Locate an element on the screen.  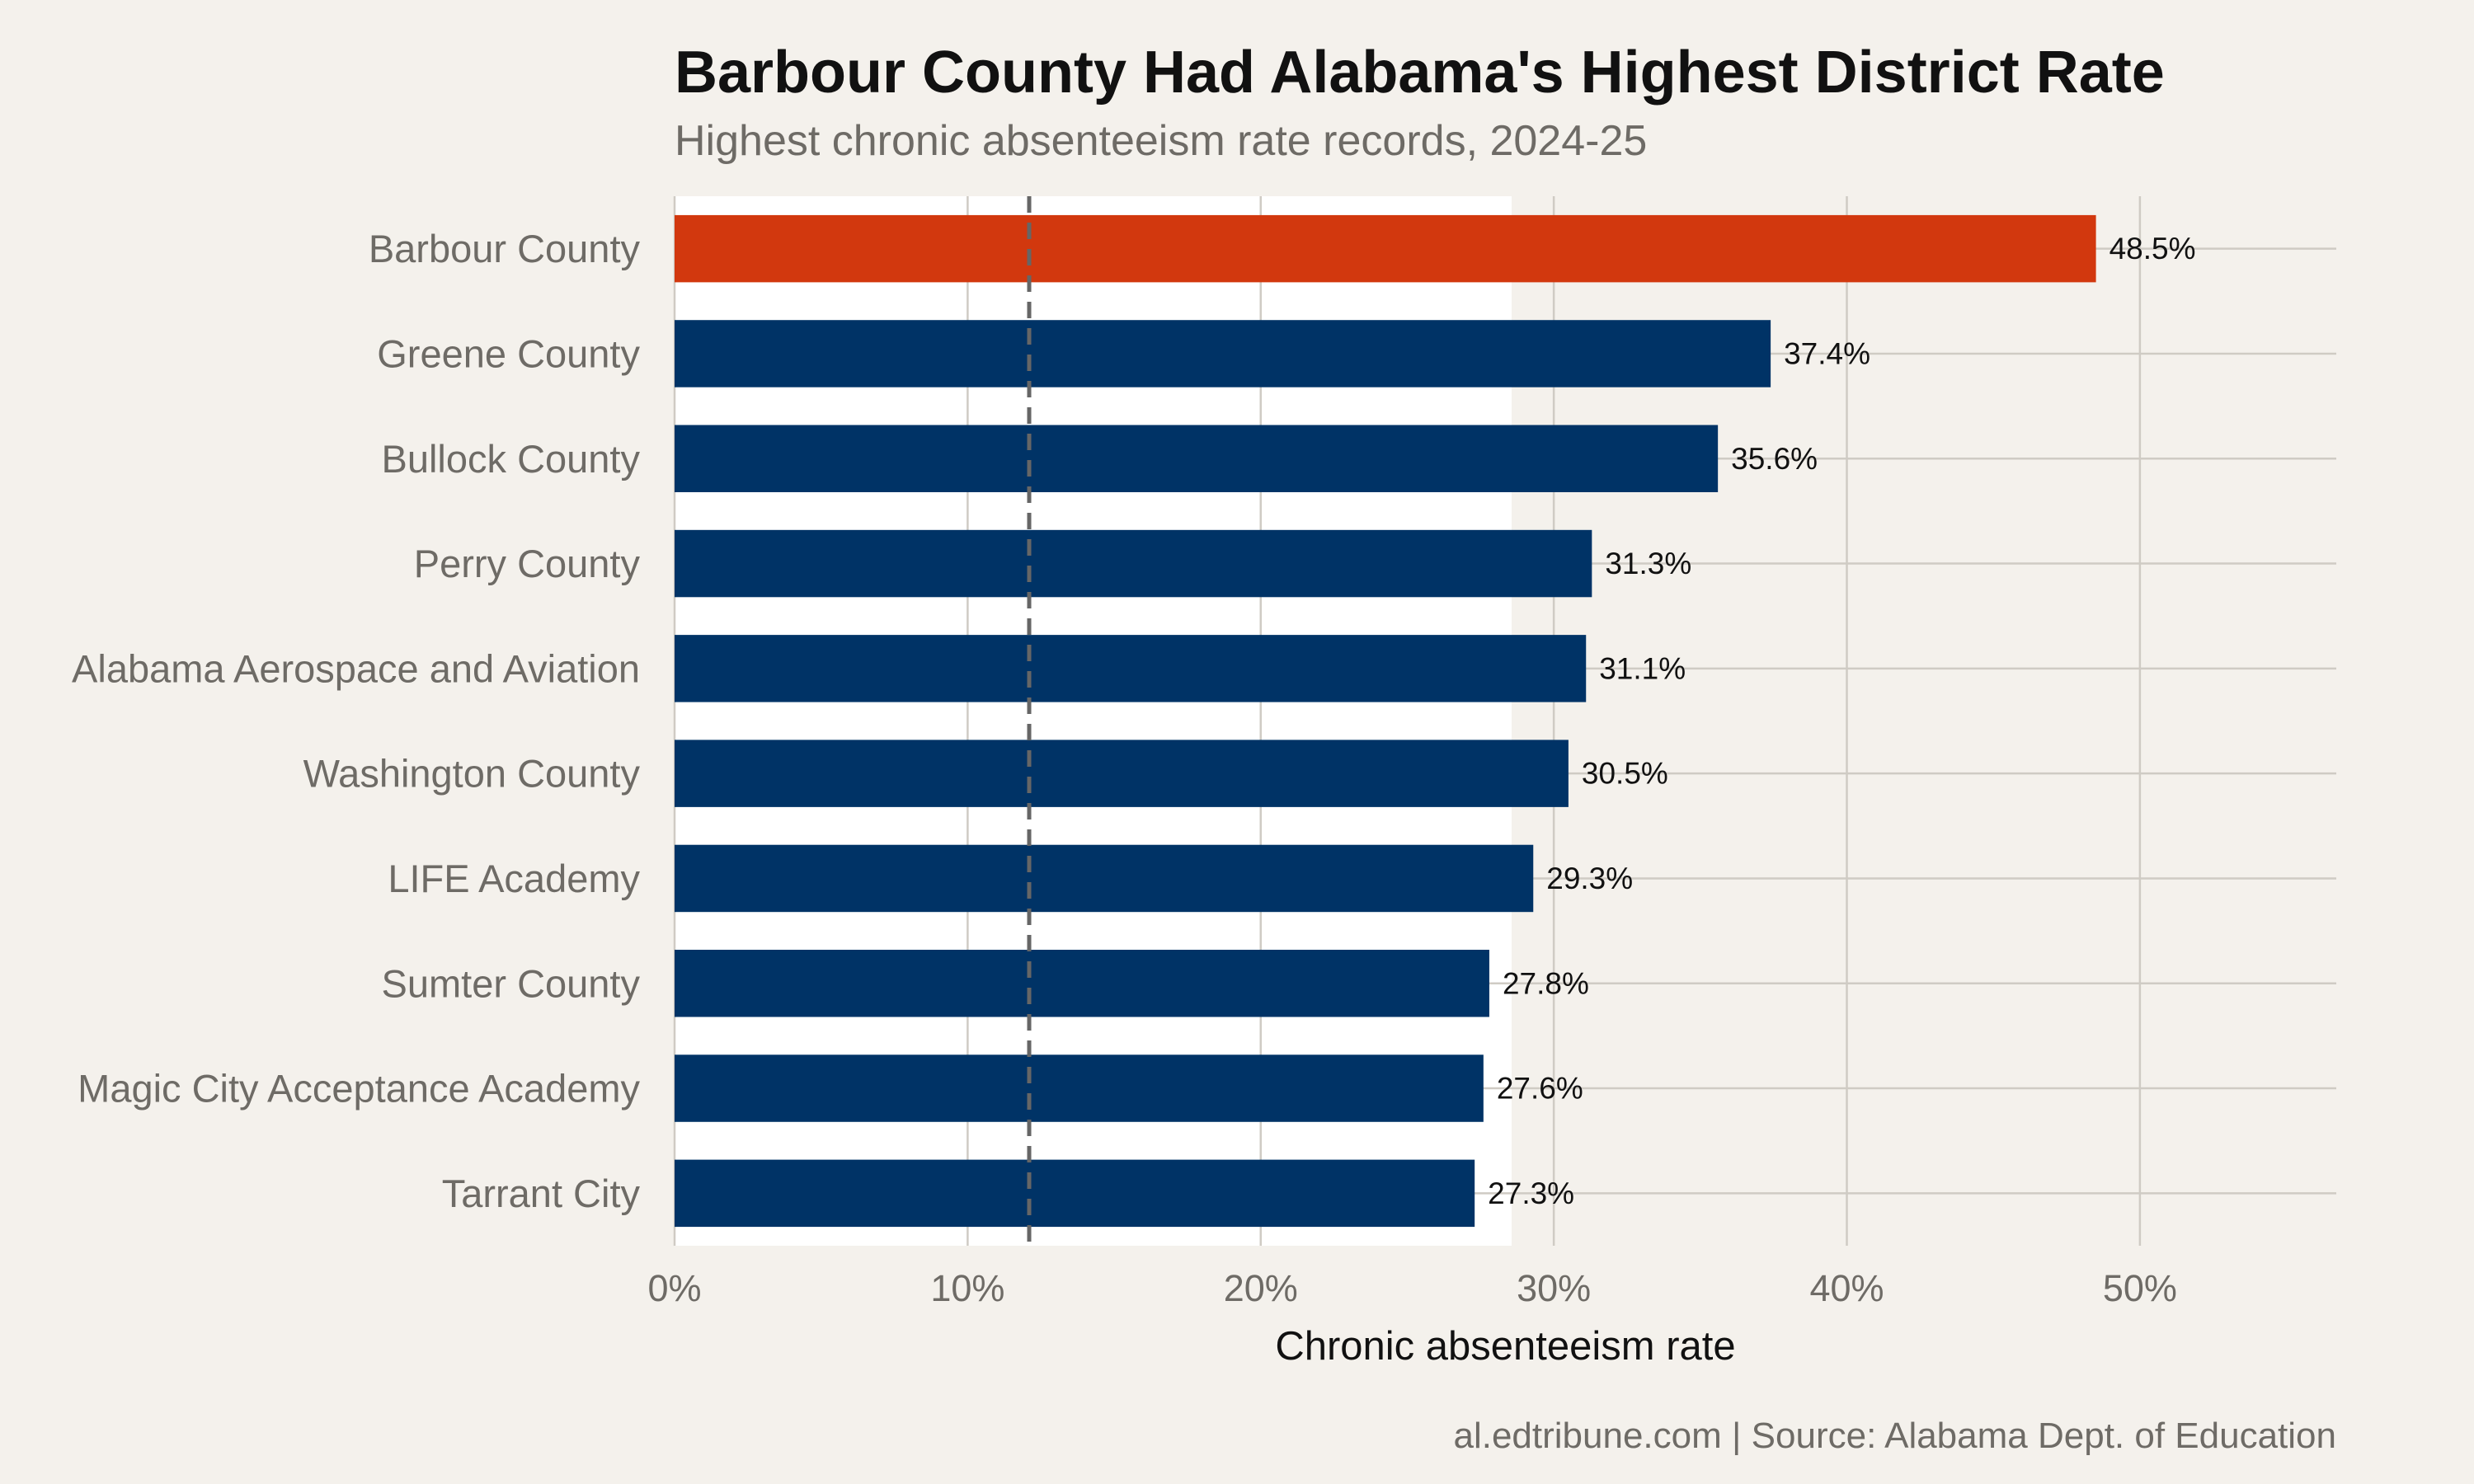
category-label: Magic City Acceptance Academy is located at coordinates (359, 1089).